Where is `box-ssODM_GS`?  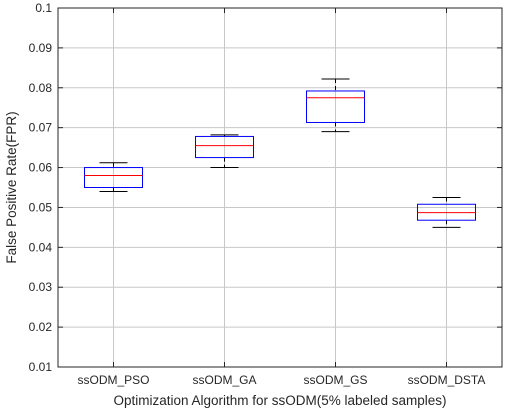
box-ssODM_GS is located at coordinates (335, 105).